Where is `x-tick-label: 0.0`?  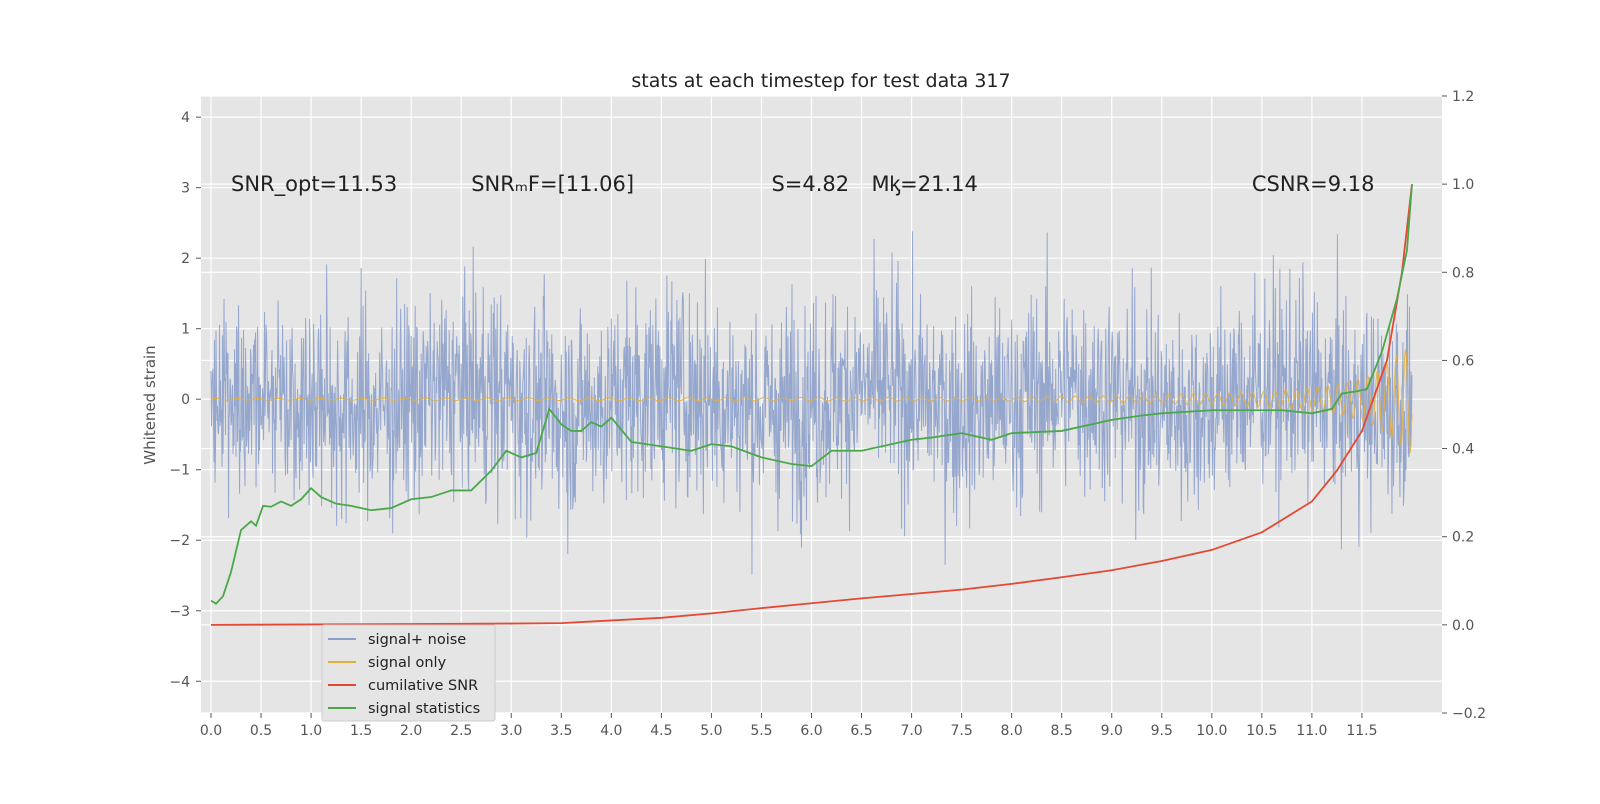
x-tick-label: 0.0 is located at coordinates (211, 731).